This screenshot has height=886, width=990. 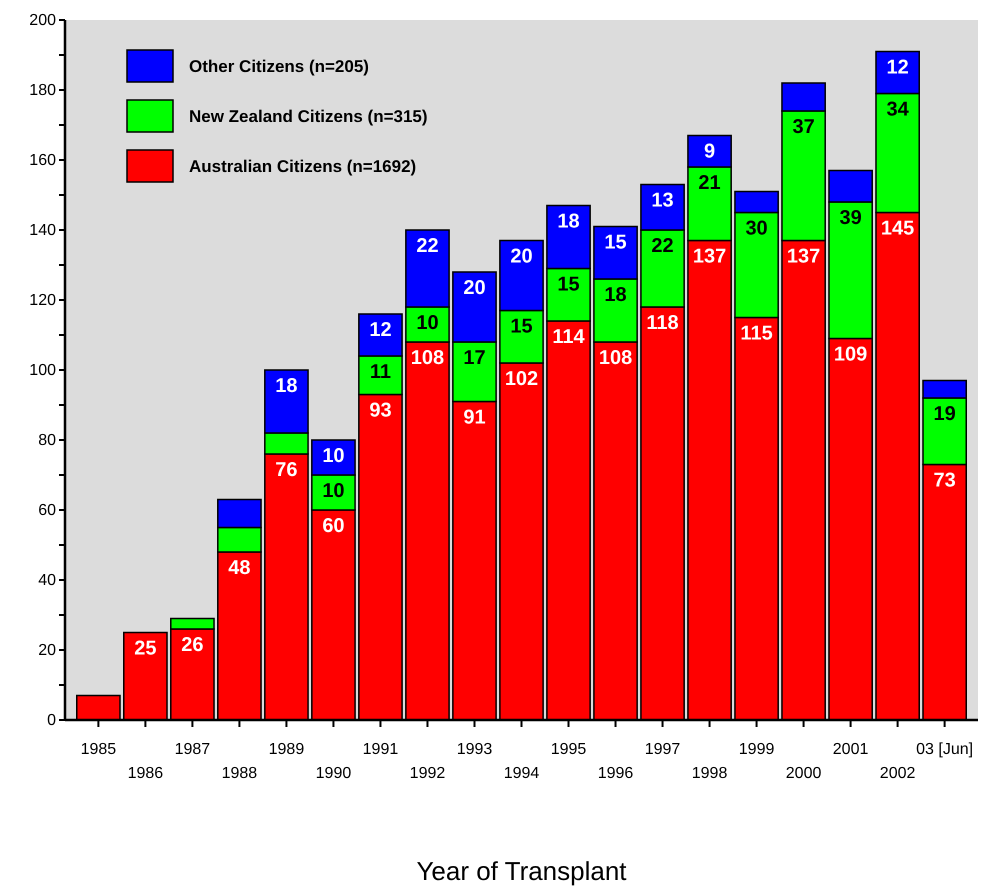 I want to click on x-tick-label: 1988, so click(x=240, y=773).